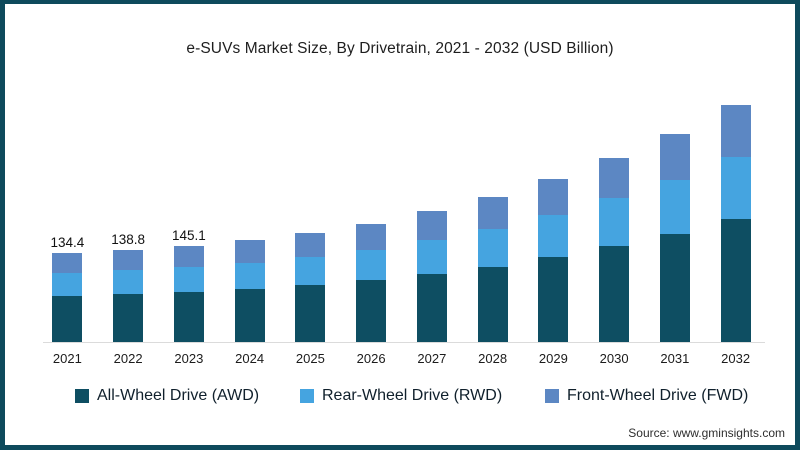  I want to click on bar-segment-2021-awd, so click(67, 318).